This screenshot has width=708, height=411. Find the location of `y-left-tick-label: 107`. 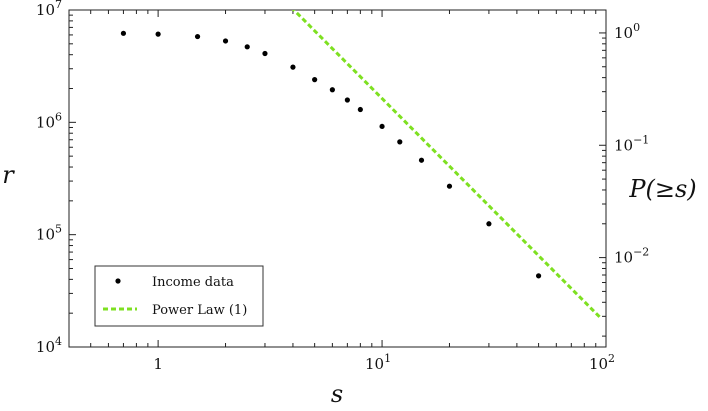

y-left-tick-label: 107 is located at coordinates (49, 9).